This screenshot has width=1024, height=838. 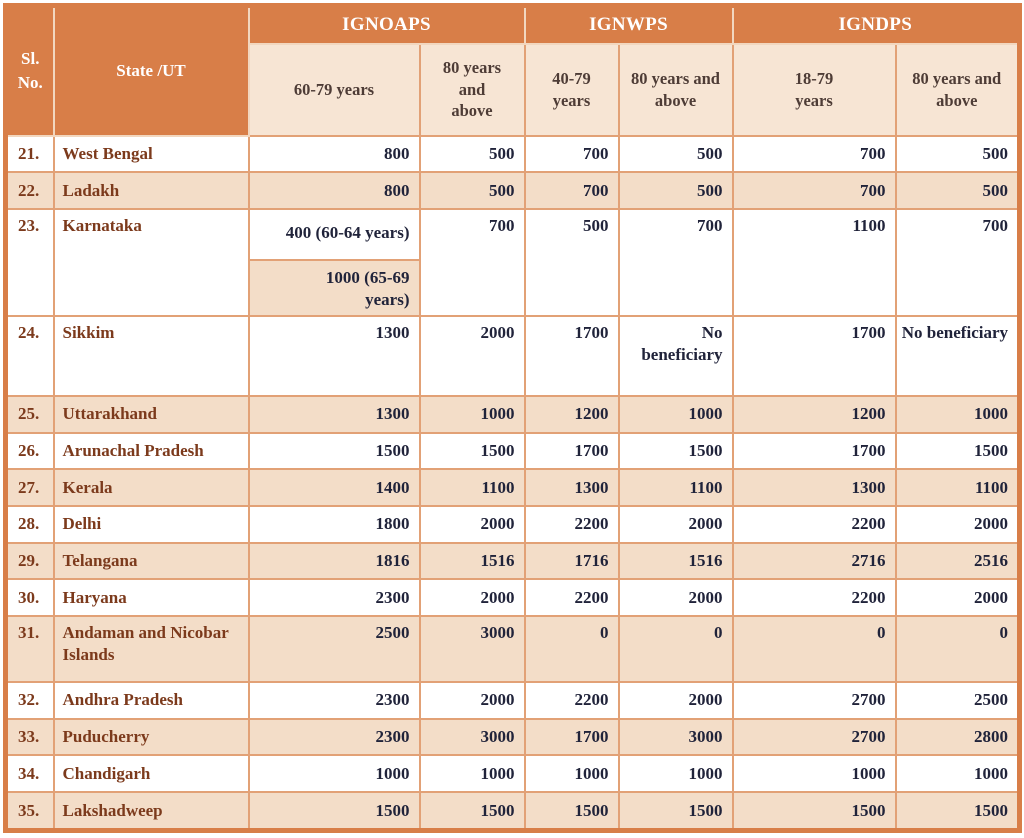 What do you see at coordinates (571, 561) in the screenshot?
I see `cell-value: 1716` at bounding box center [571, 561].